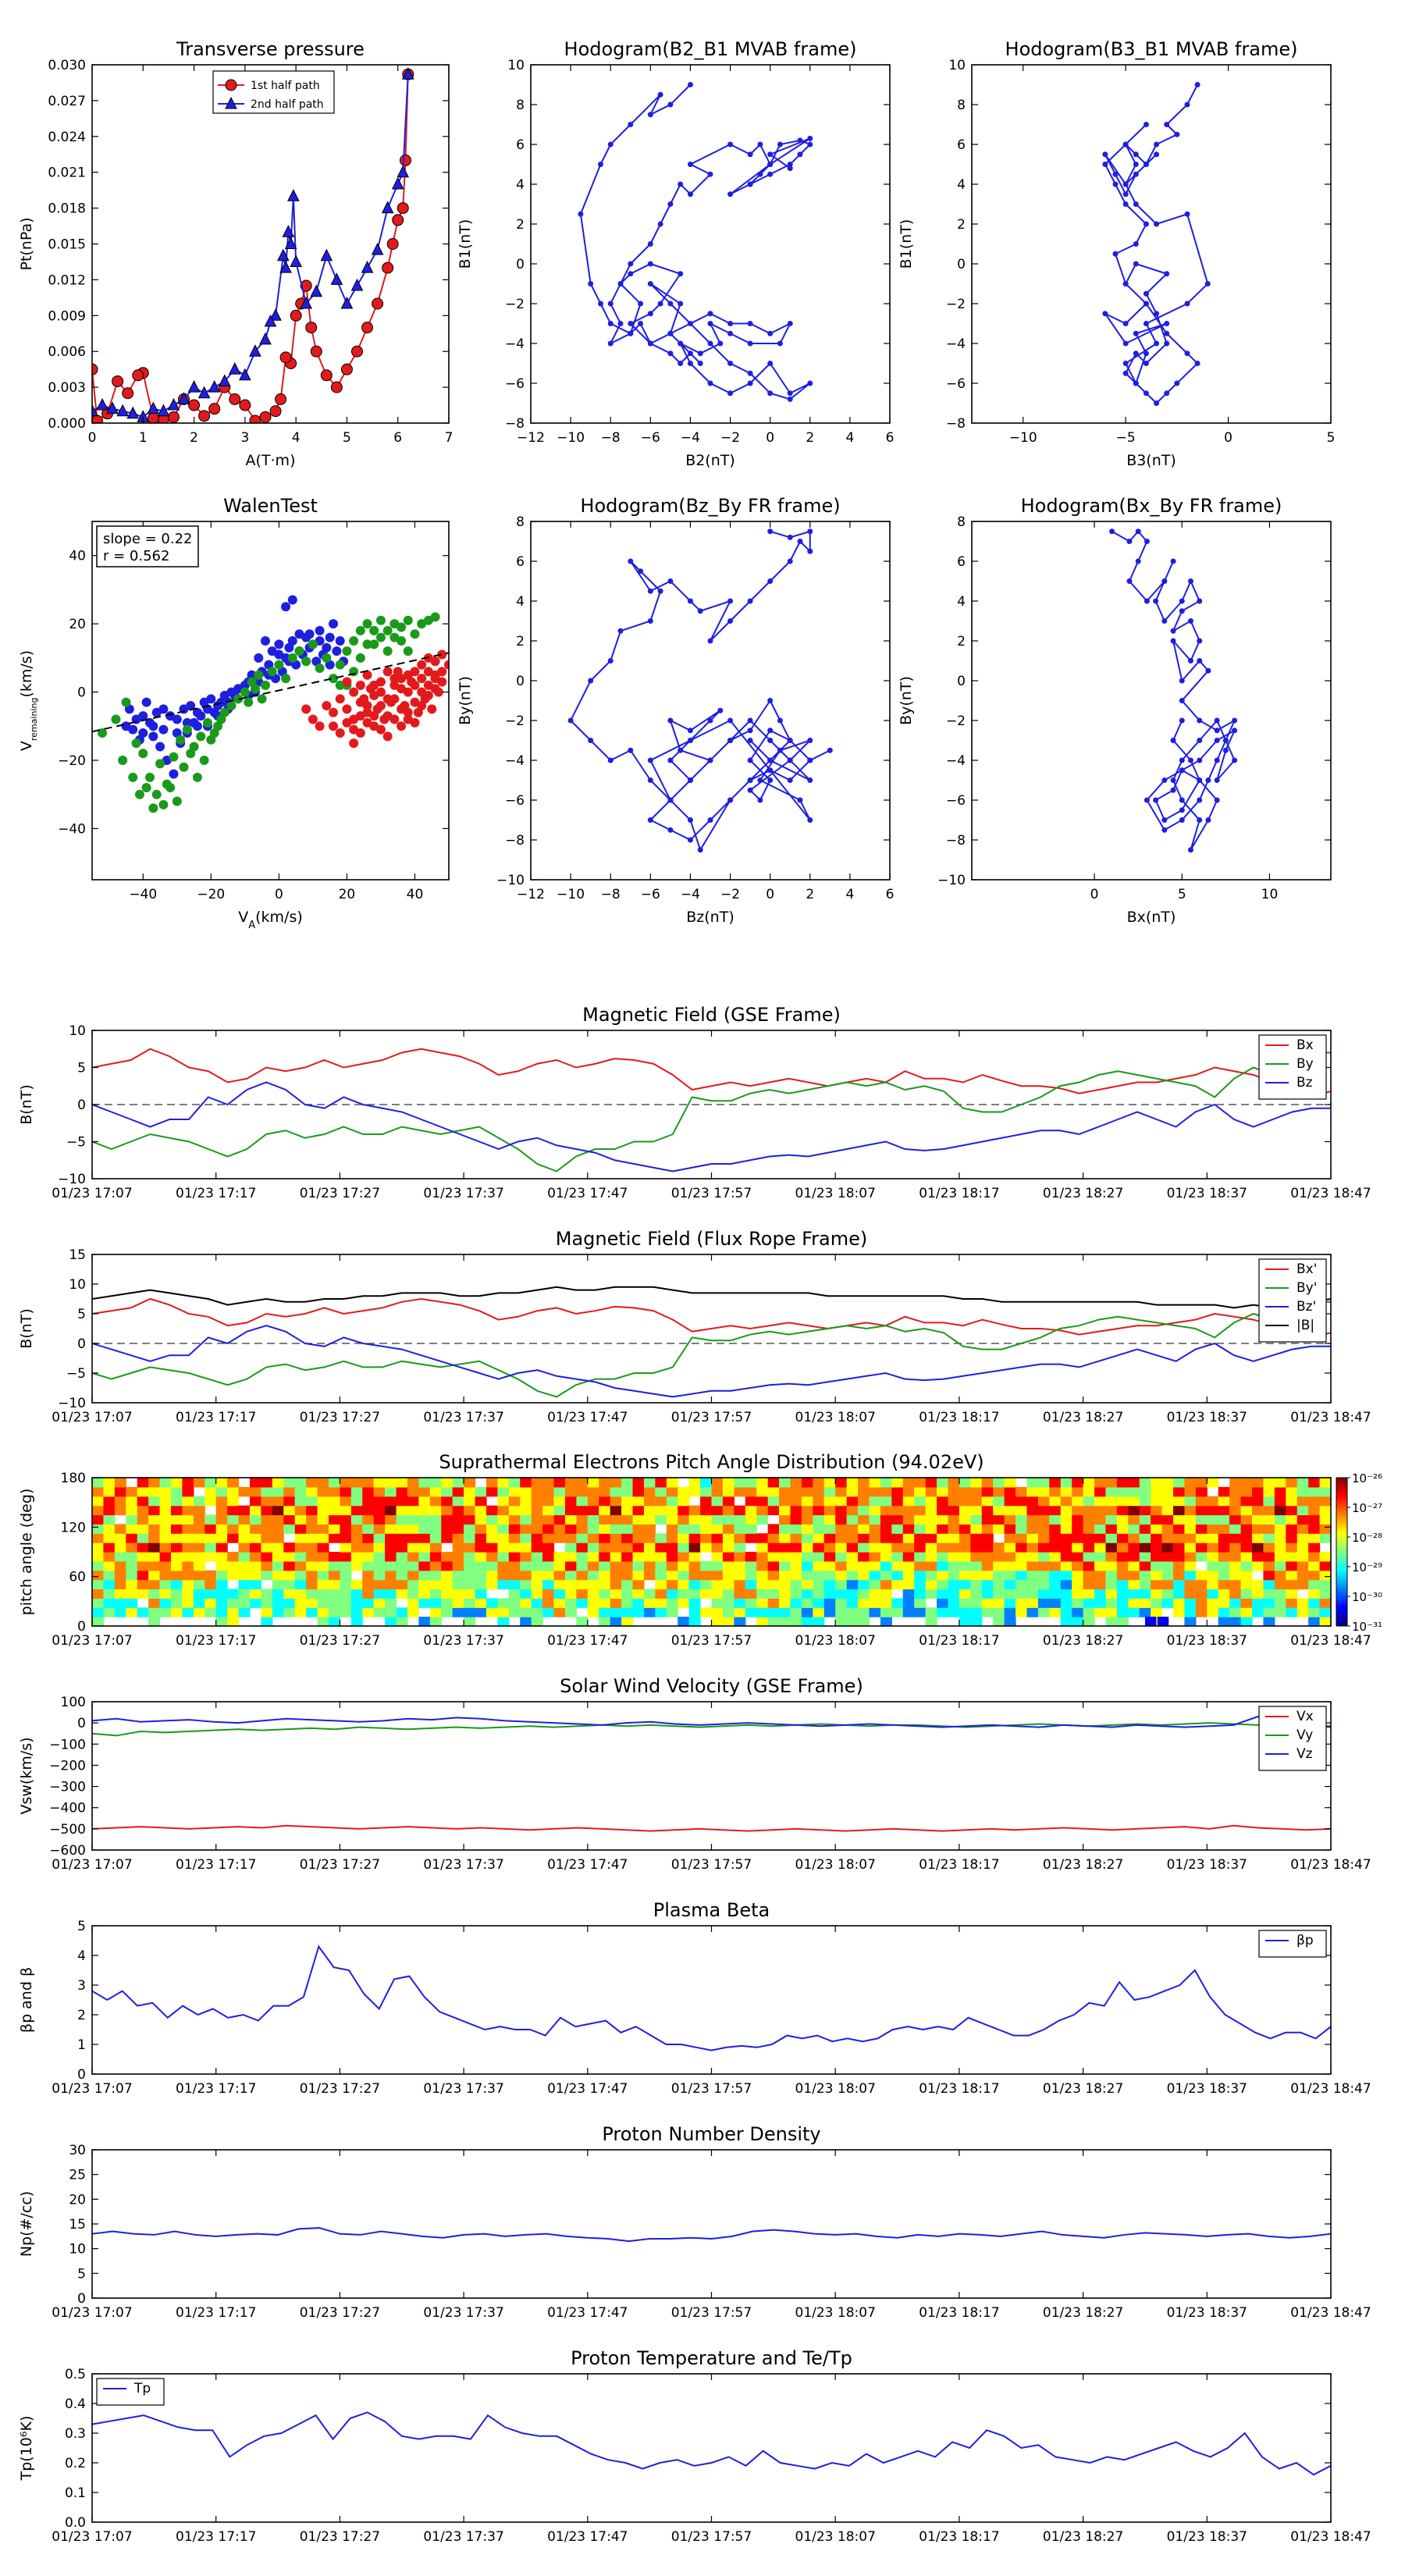 This screenshot has width=1405, height=2576. Describe the element at coordinates (959, 1417) in the screenshot. I see `x-tick-label: 01/23 18:17` at that location.